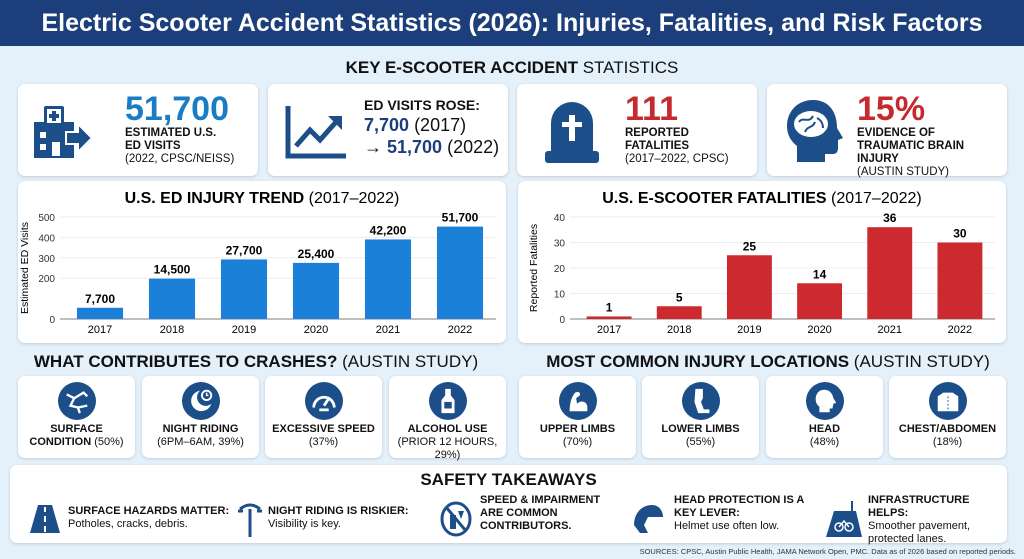  Describe the element at coordinates (440, 125) in the screenshot. I see `from-year: (2017)` at that location.